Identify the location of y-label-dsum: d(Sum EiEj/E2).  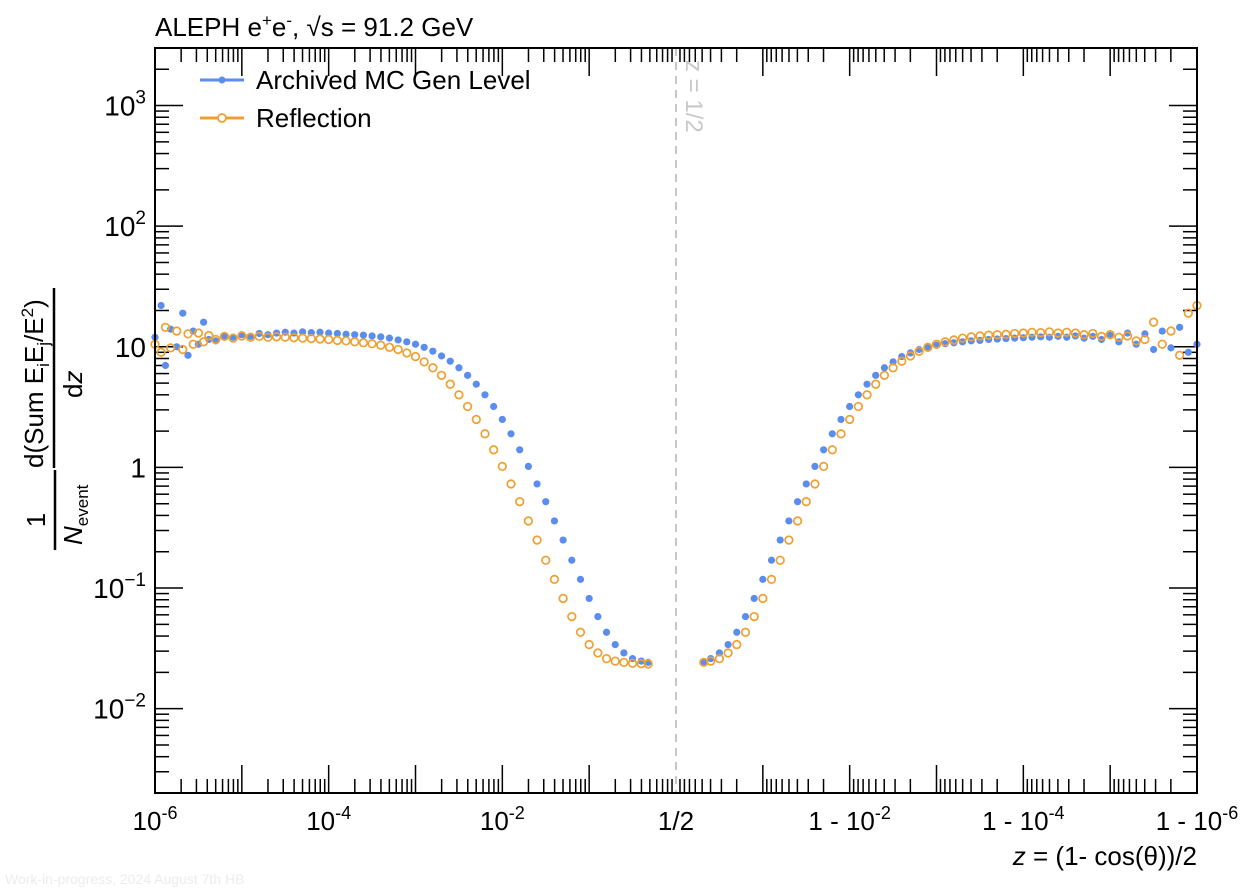
(35, 383).